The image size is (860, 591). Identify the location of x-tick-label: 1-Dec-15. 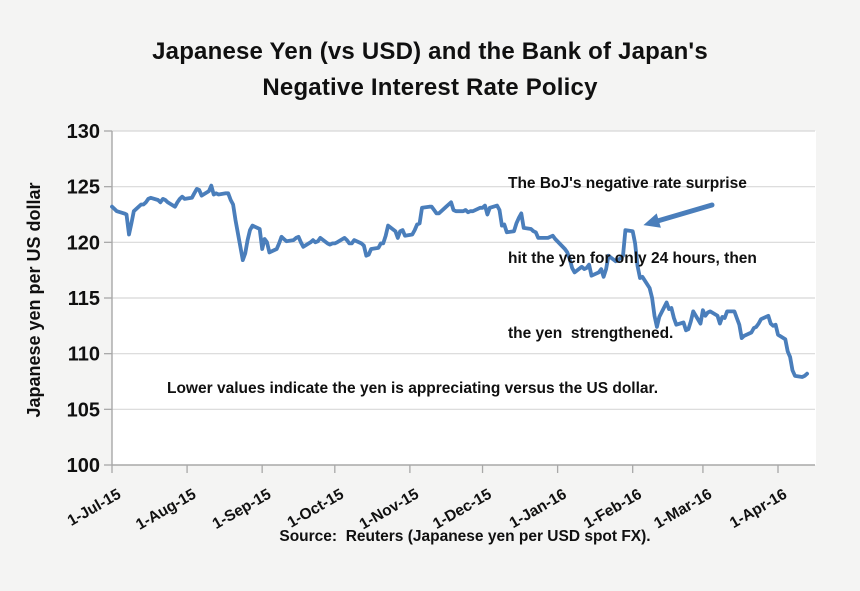
(462, 509).